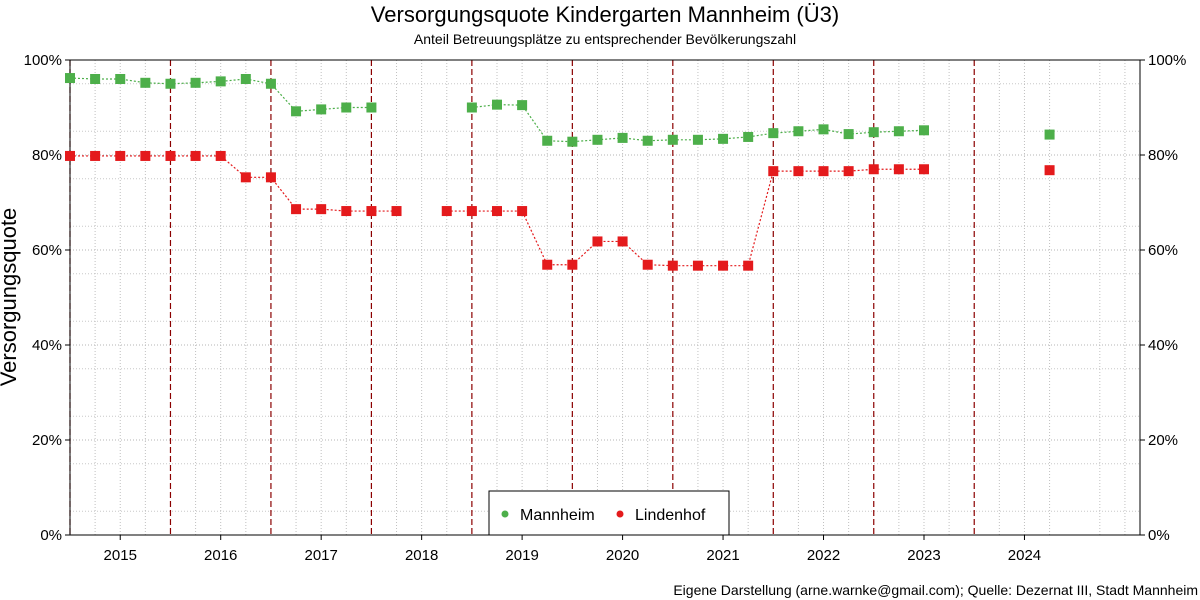 The height and width of the screenshot is (600, 1200). What do you see at coordinates (505, 514) in the screenshot?
I see `legend-marker-mannheim` at bounding box center [505, 514].